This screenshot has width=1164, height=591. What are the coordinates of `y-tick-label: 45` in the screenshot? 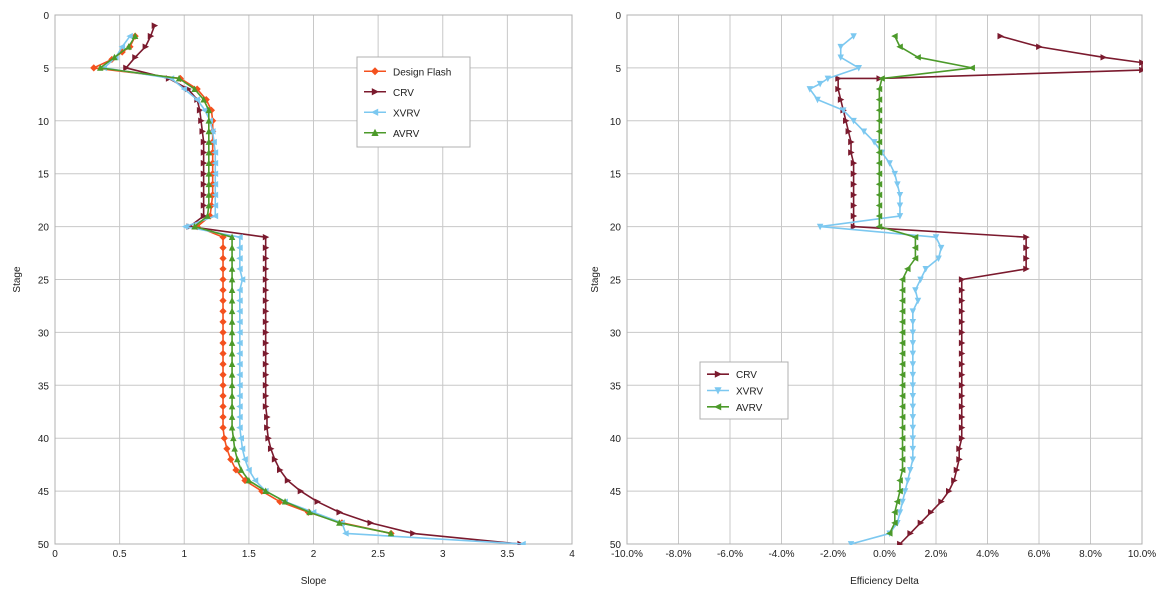 It's located at (44, 492).